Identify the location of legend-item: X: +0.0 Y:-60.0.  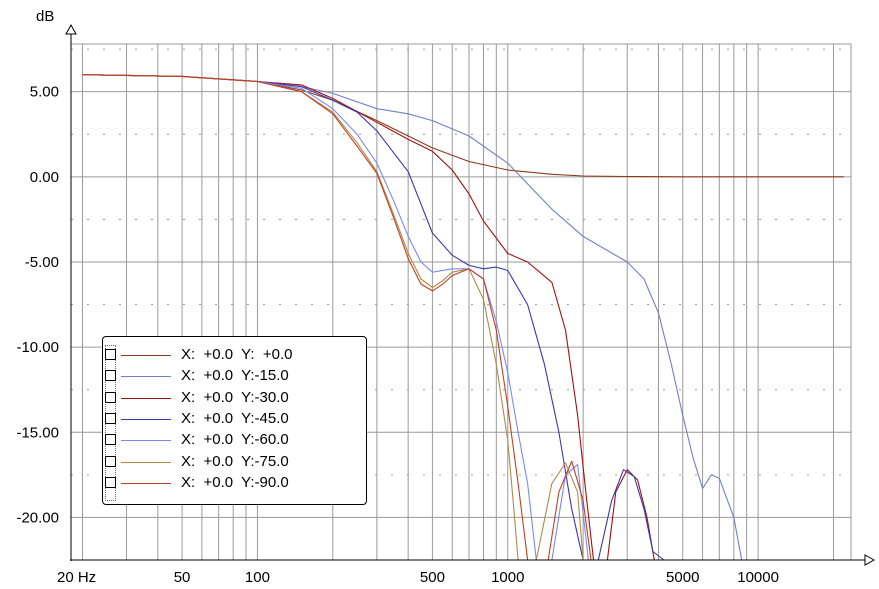
(234, 440).